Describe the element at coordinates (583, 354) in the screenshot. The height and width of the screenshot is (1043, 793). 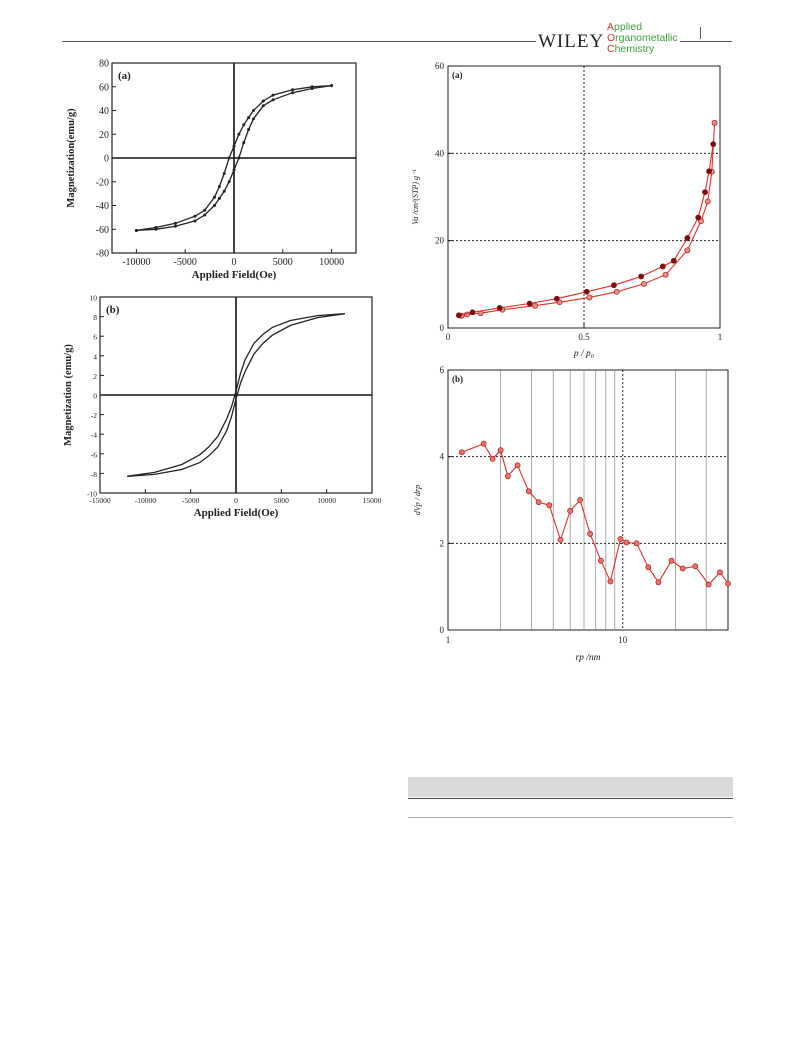
I see `x-axis-label: p / p₀` at that location.